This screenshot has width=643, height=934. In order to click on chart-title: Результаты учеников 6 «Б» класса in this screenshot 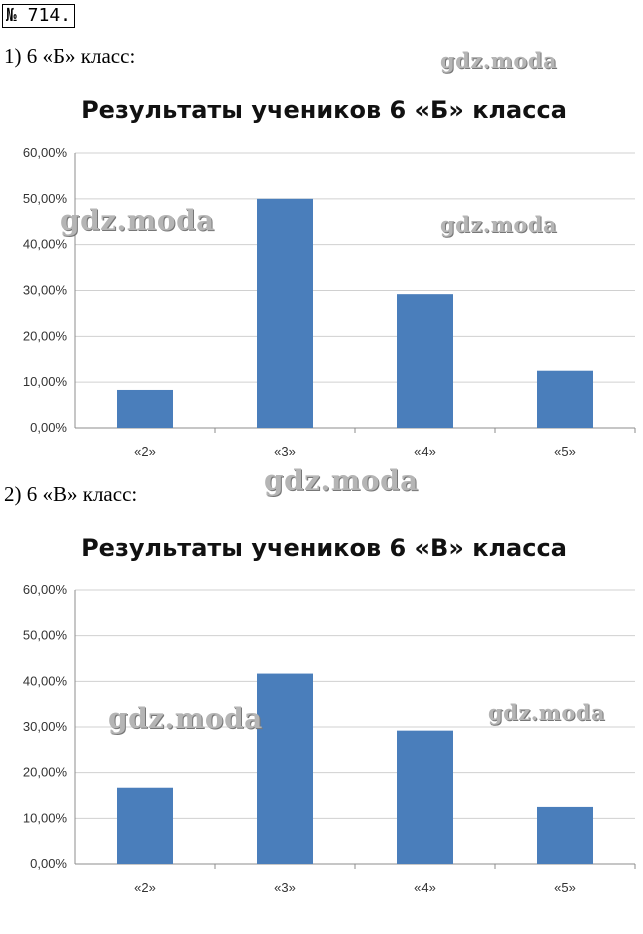, I will do `click(324, 110)`.